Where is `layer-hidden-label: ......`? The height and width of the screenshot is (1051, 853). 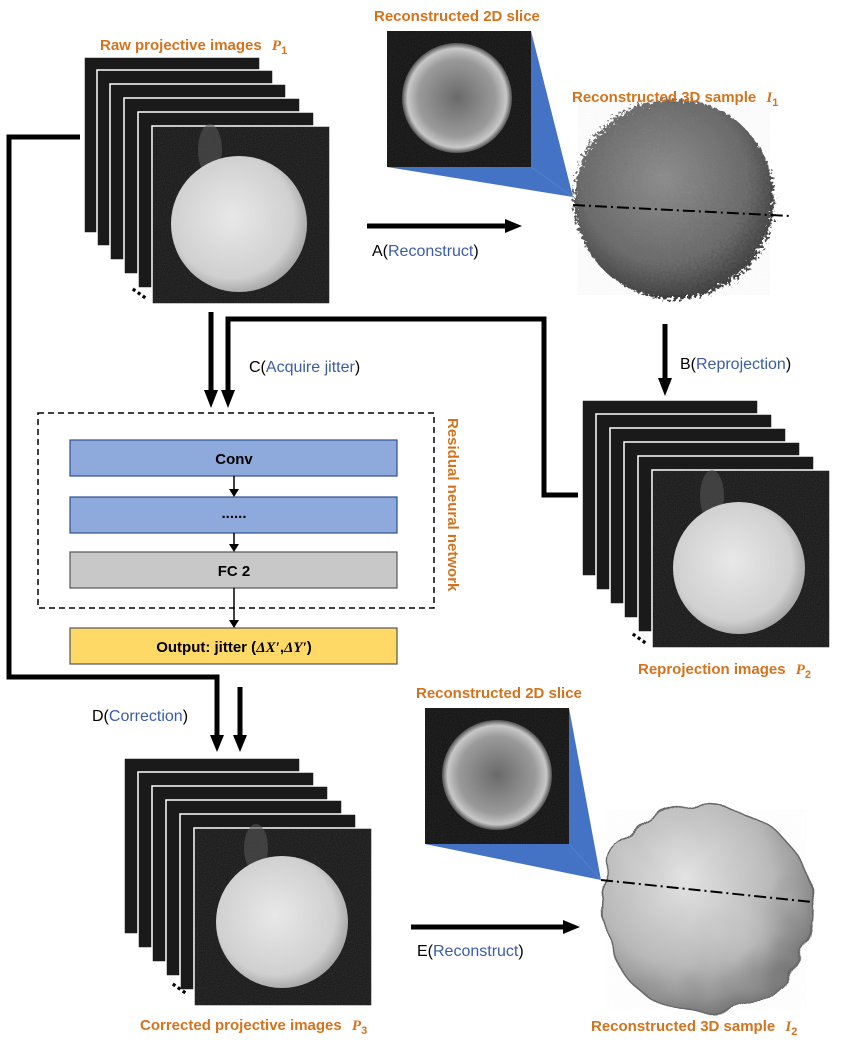
layer-hidden-label: ...... is located at coordinates (233, 513).